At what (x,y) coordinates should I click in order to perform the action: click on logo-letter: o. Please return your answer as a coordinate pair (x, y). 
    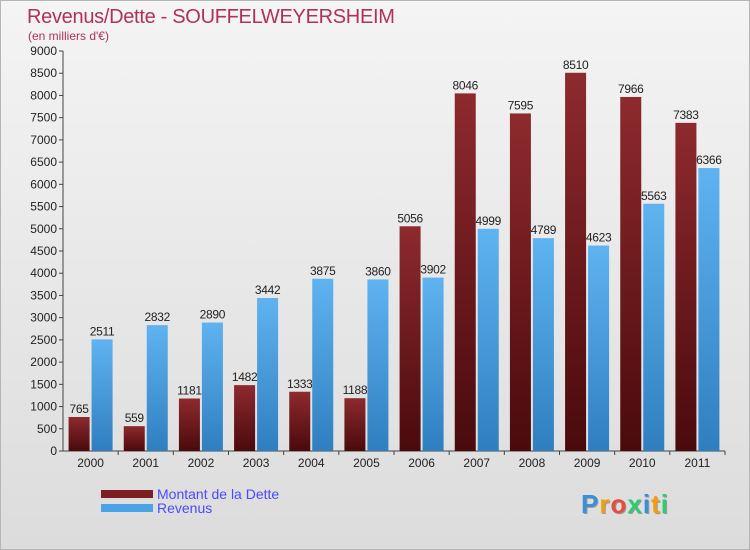
    Looking at the image, I should click on (619, 504).